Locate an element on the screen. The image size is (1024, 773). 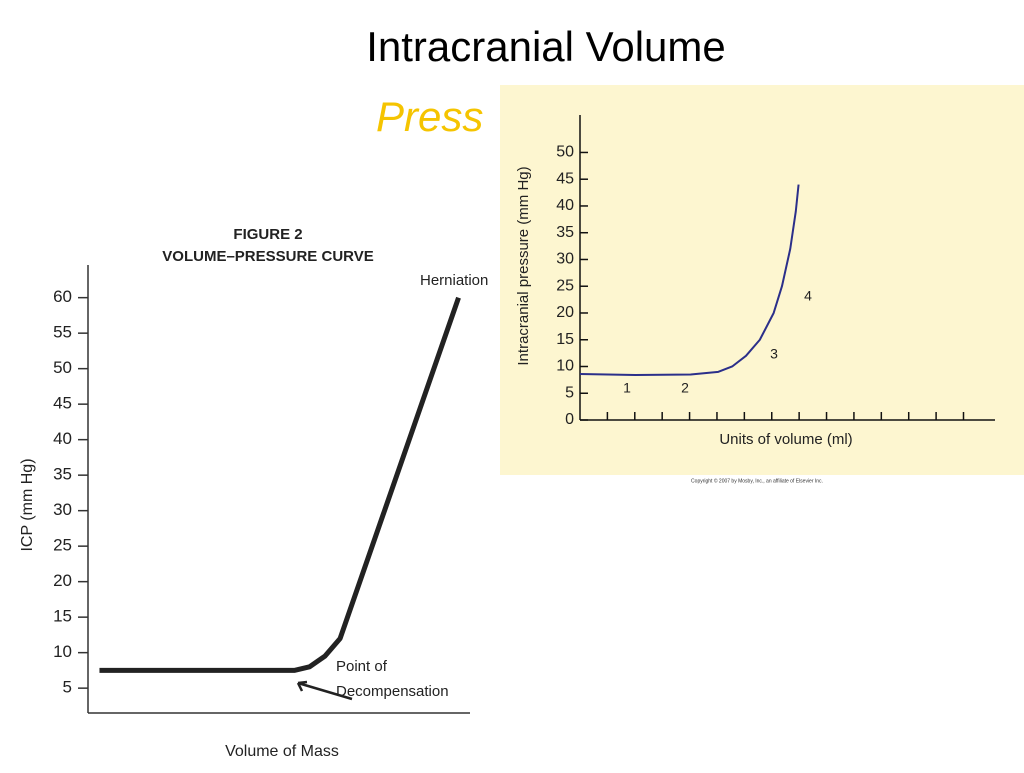
annotation: Herniation is located at coordinates (454, 280).